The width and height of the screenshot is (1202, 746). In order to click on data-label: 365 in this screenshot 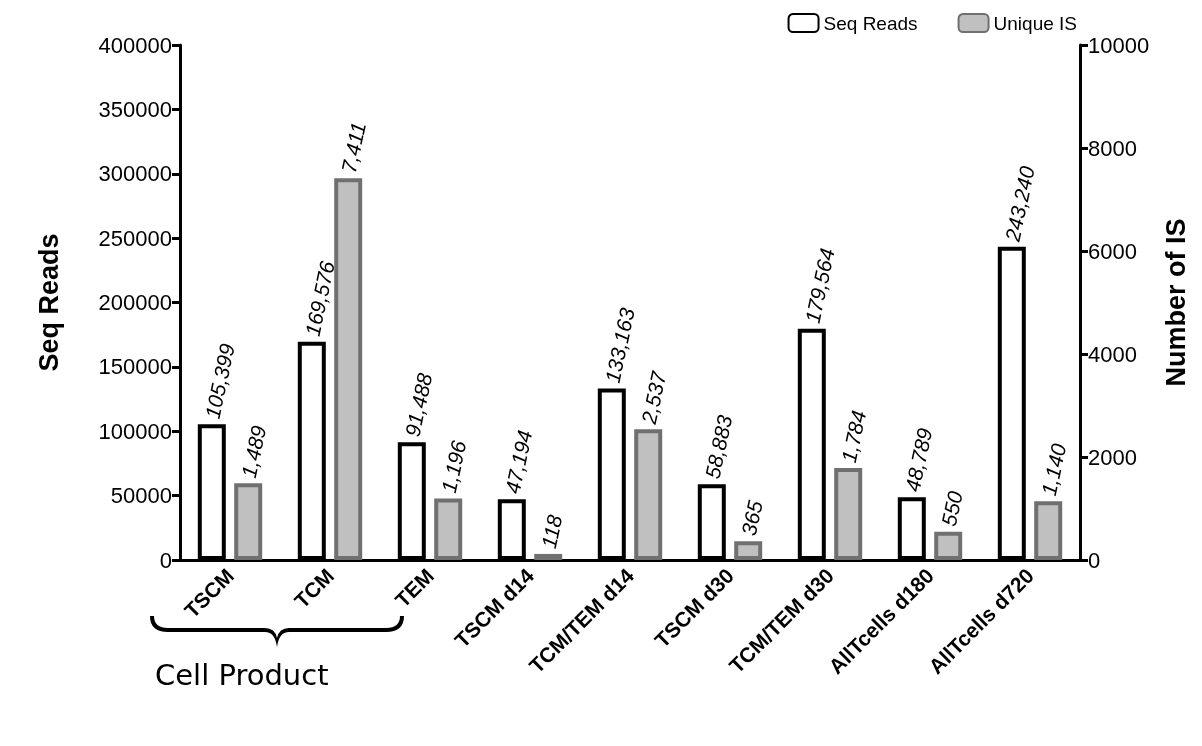, I will do `click(751, 518)`.